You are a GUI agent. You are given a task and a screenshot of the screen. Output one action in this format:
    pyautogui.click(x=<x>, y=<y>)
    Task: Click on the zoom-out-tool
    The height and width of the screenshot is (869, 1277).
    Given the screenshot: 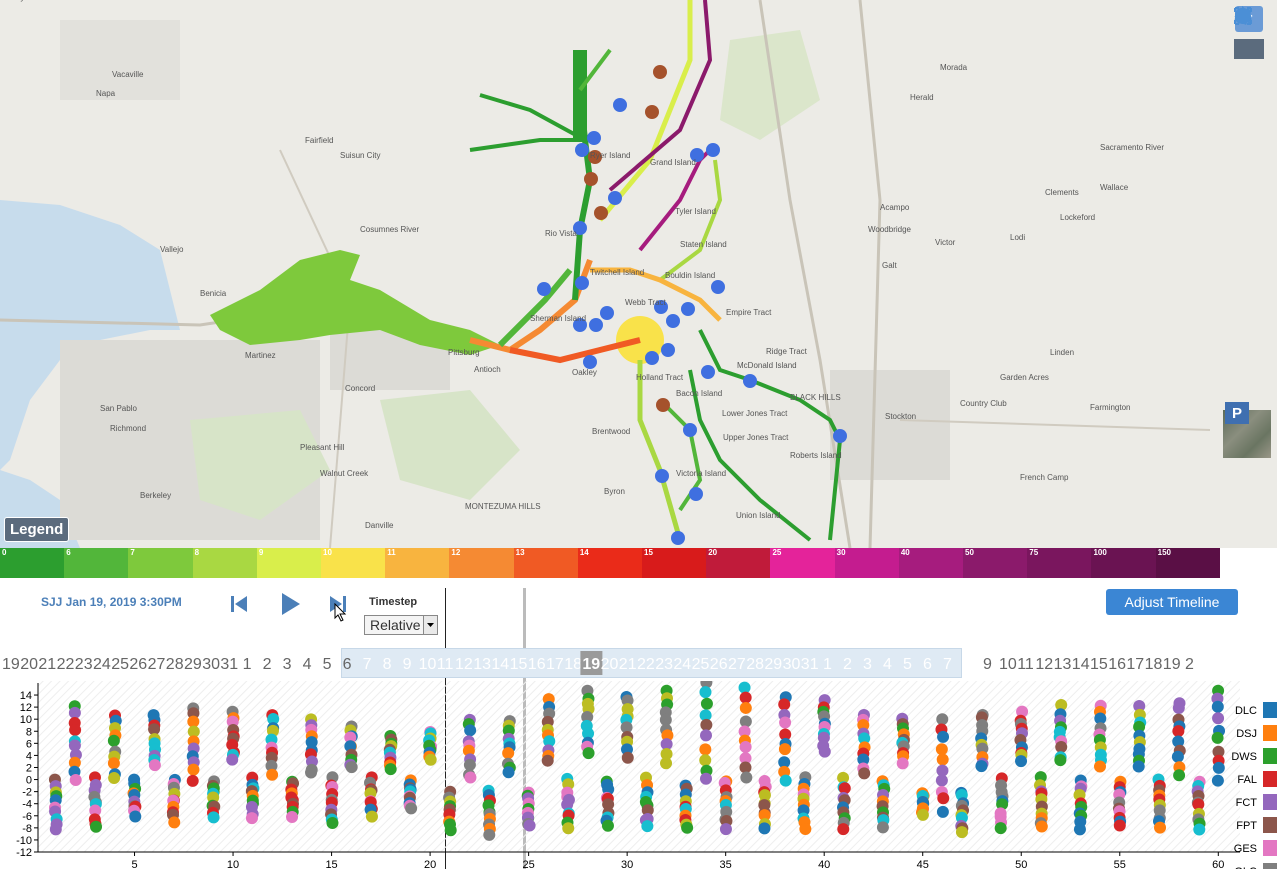 What is the action you would take?
    pyautogui.click(x=1249, y=83)
    